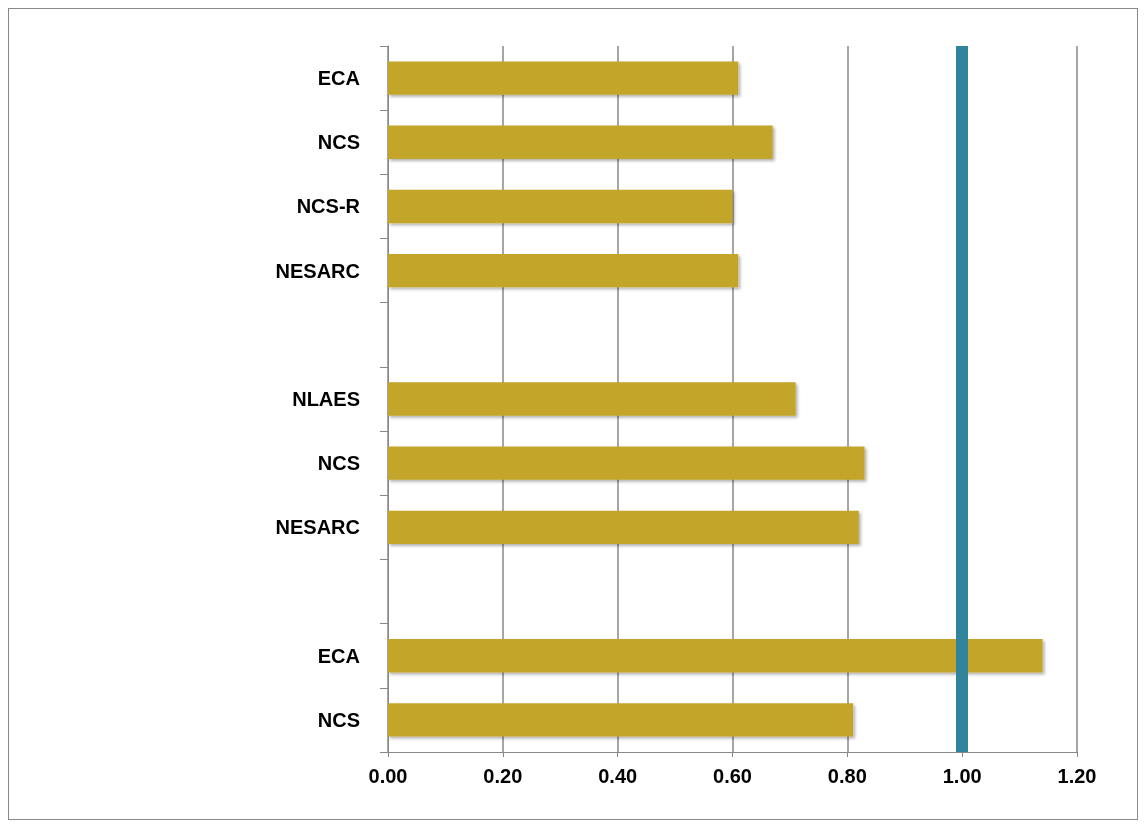 The width and height of the screenshot is (1148, 830). Describe the element at coordinates (1077, 776) in the screenshot. I see `x-tick-label: 1.20` at that location.